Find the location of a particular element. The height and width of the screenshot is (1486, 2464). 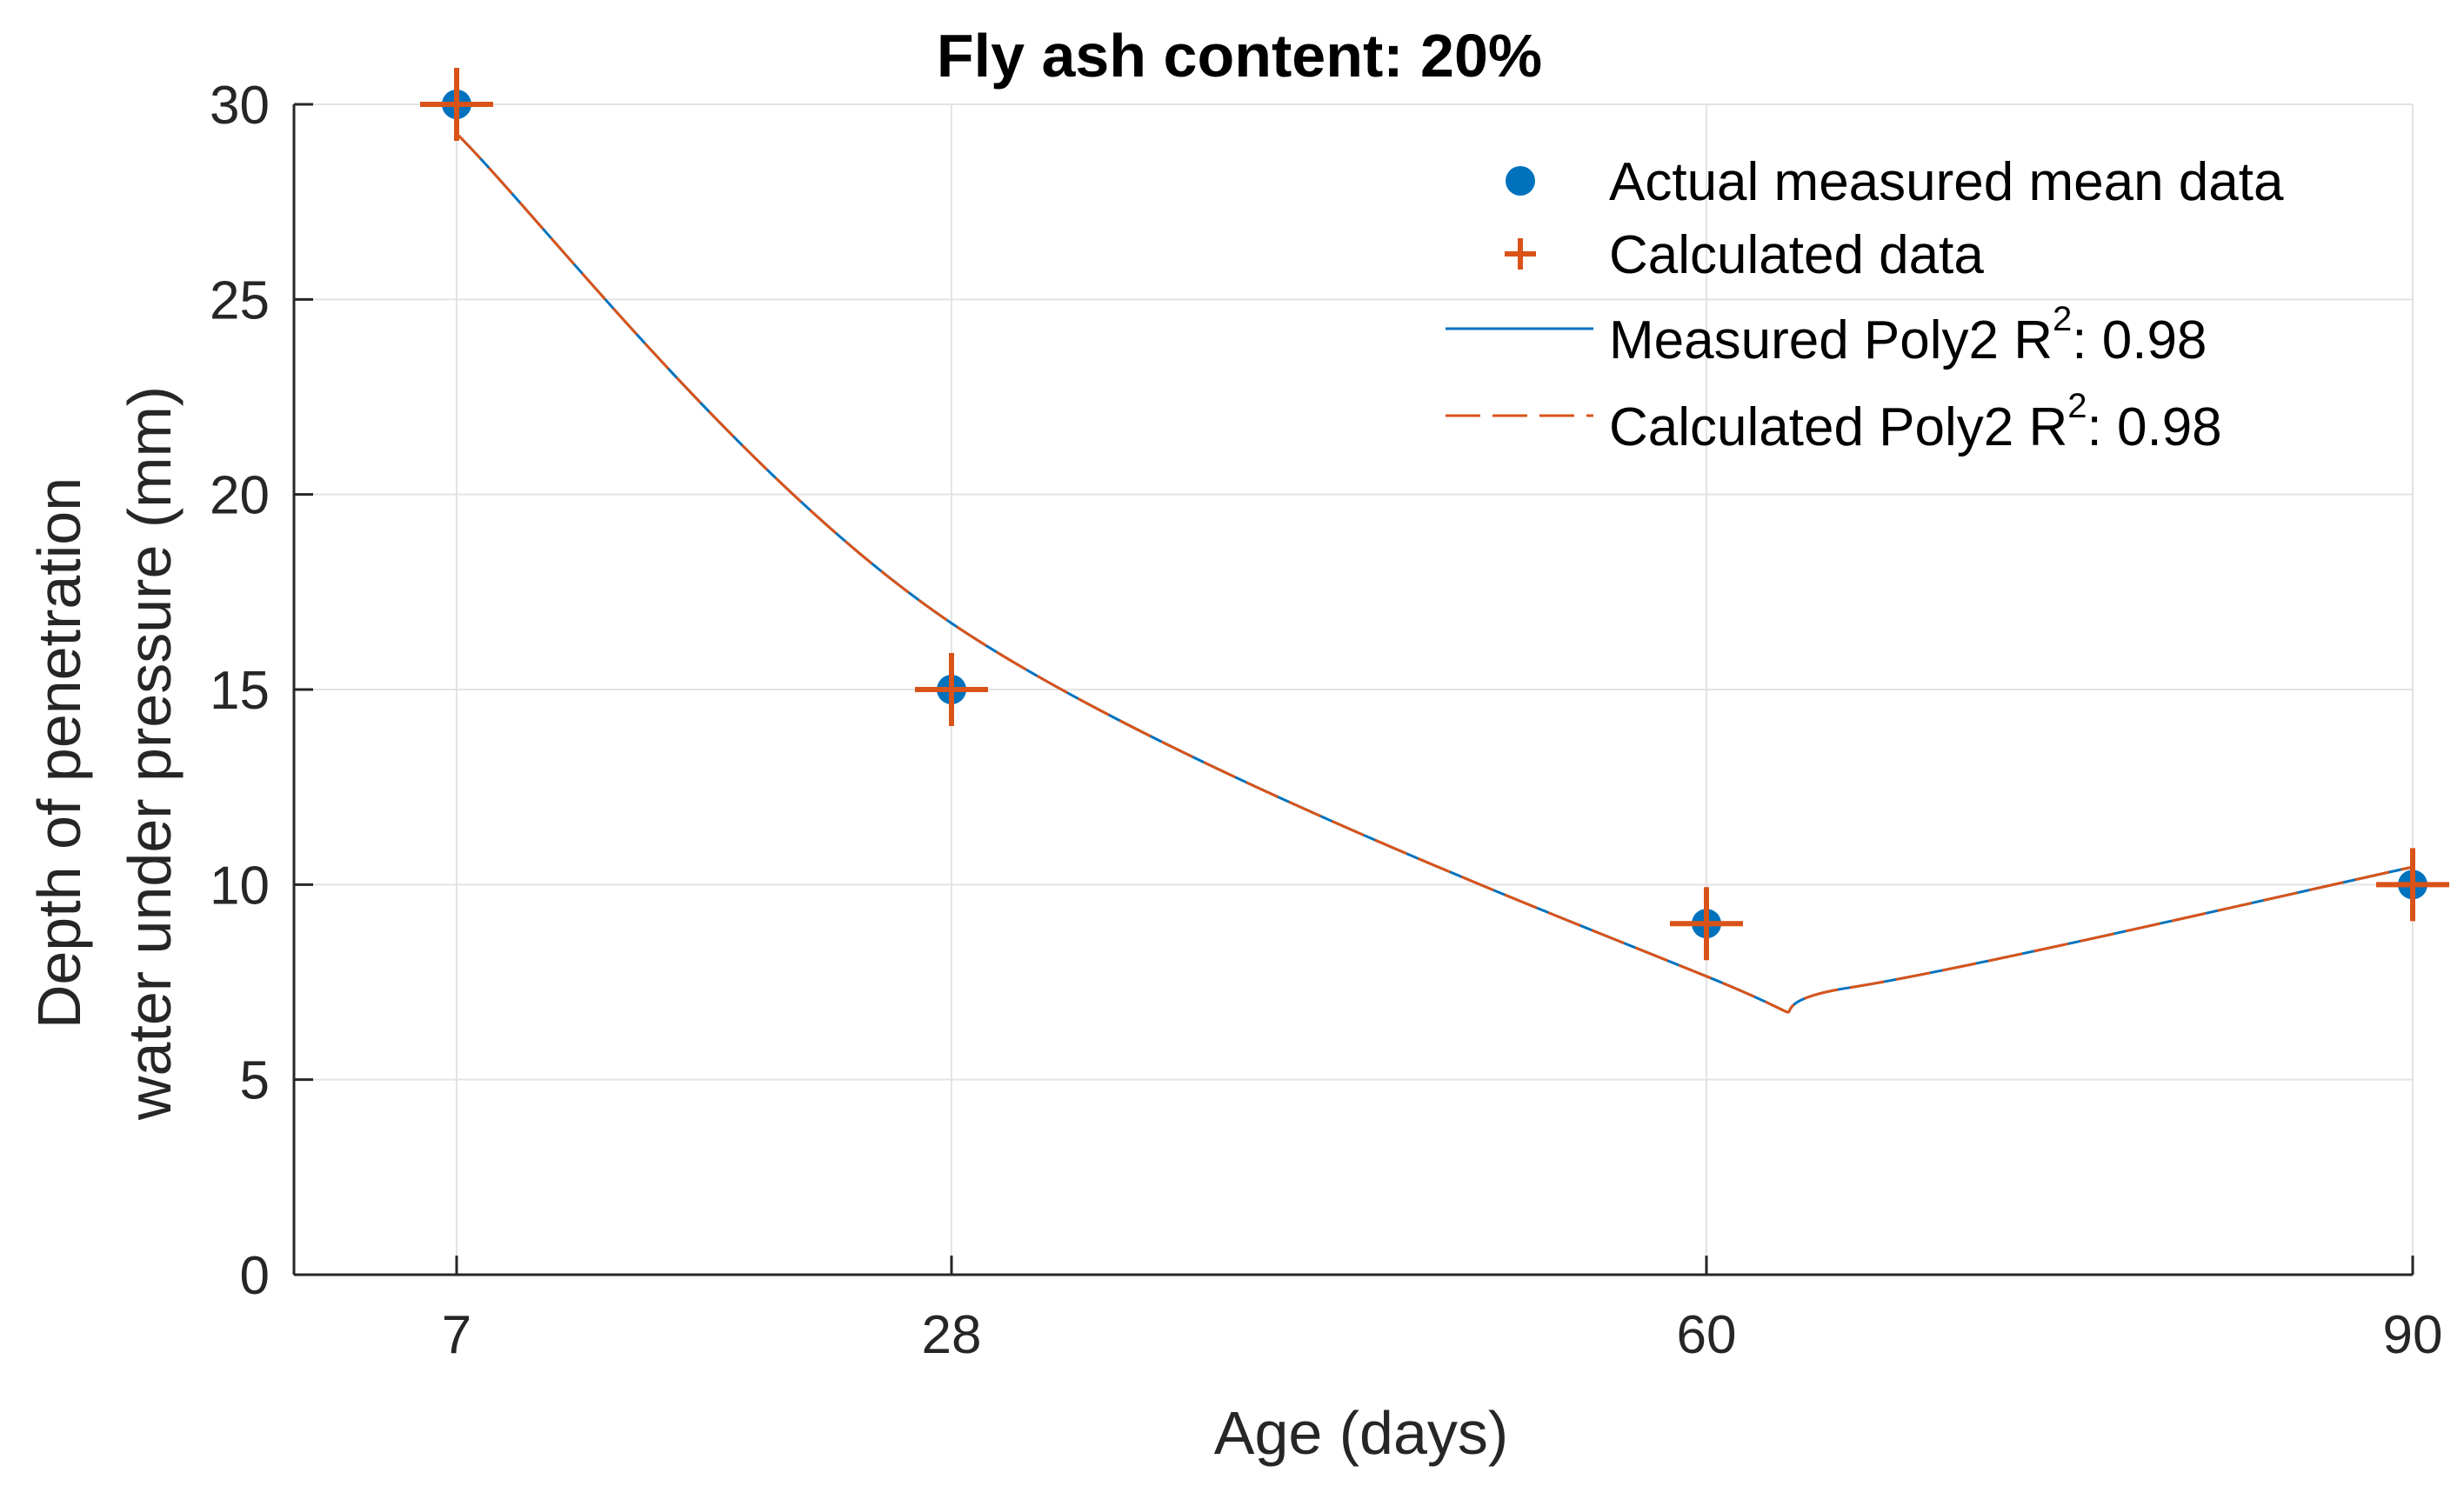

y-tick-label: 25 is located at coordinates (240, 300).